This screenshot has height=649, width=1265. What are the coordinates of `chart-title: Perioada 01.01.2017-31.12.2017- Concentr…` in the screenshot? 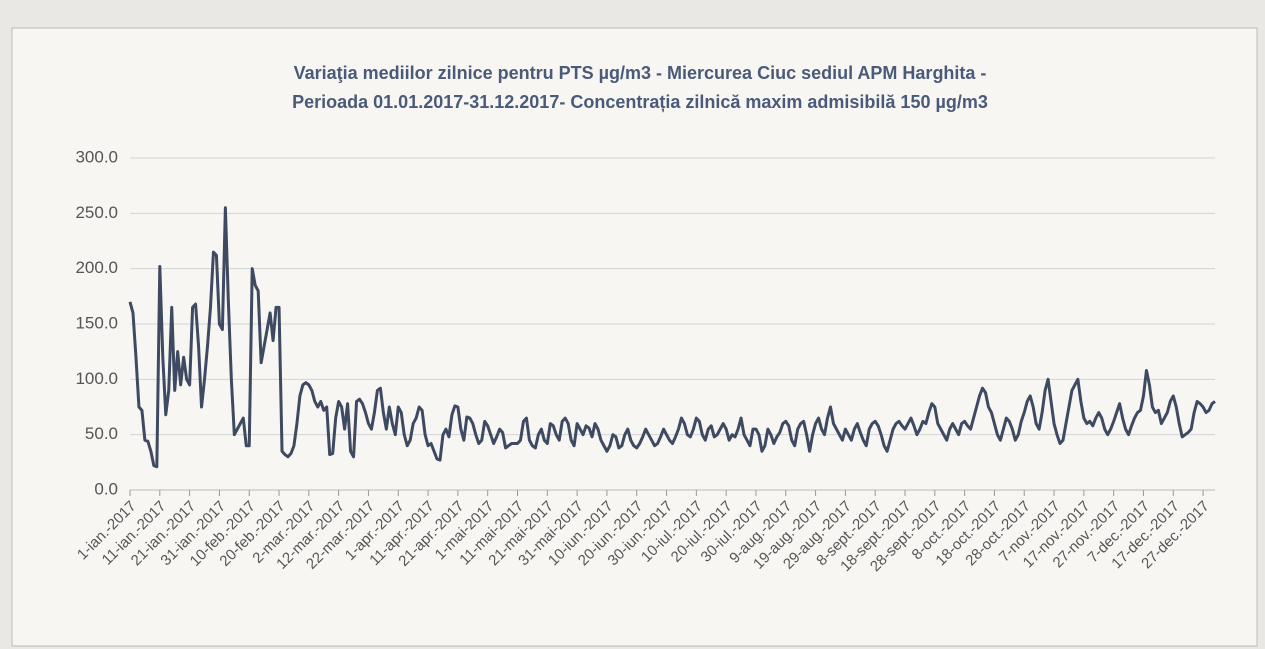 It's located at (640, 102).